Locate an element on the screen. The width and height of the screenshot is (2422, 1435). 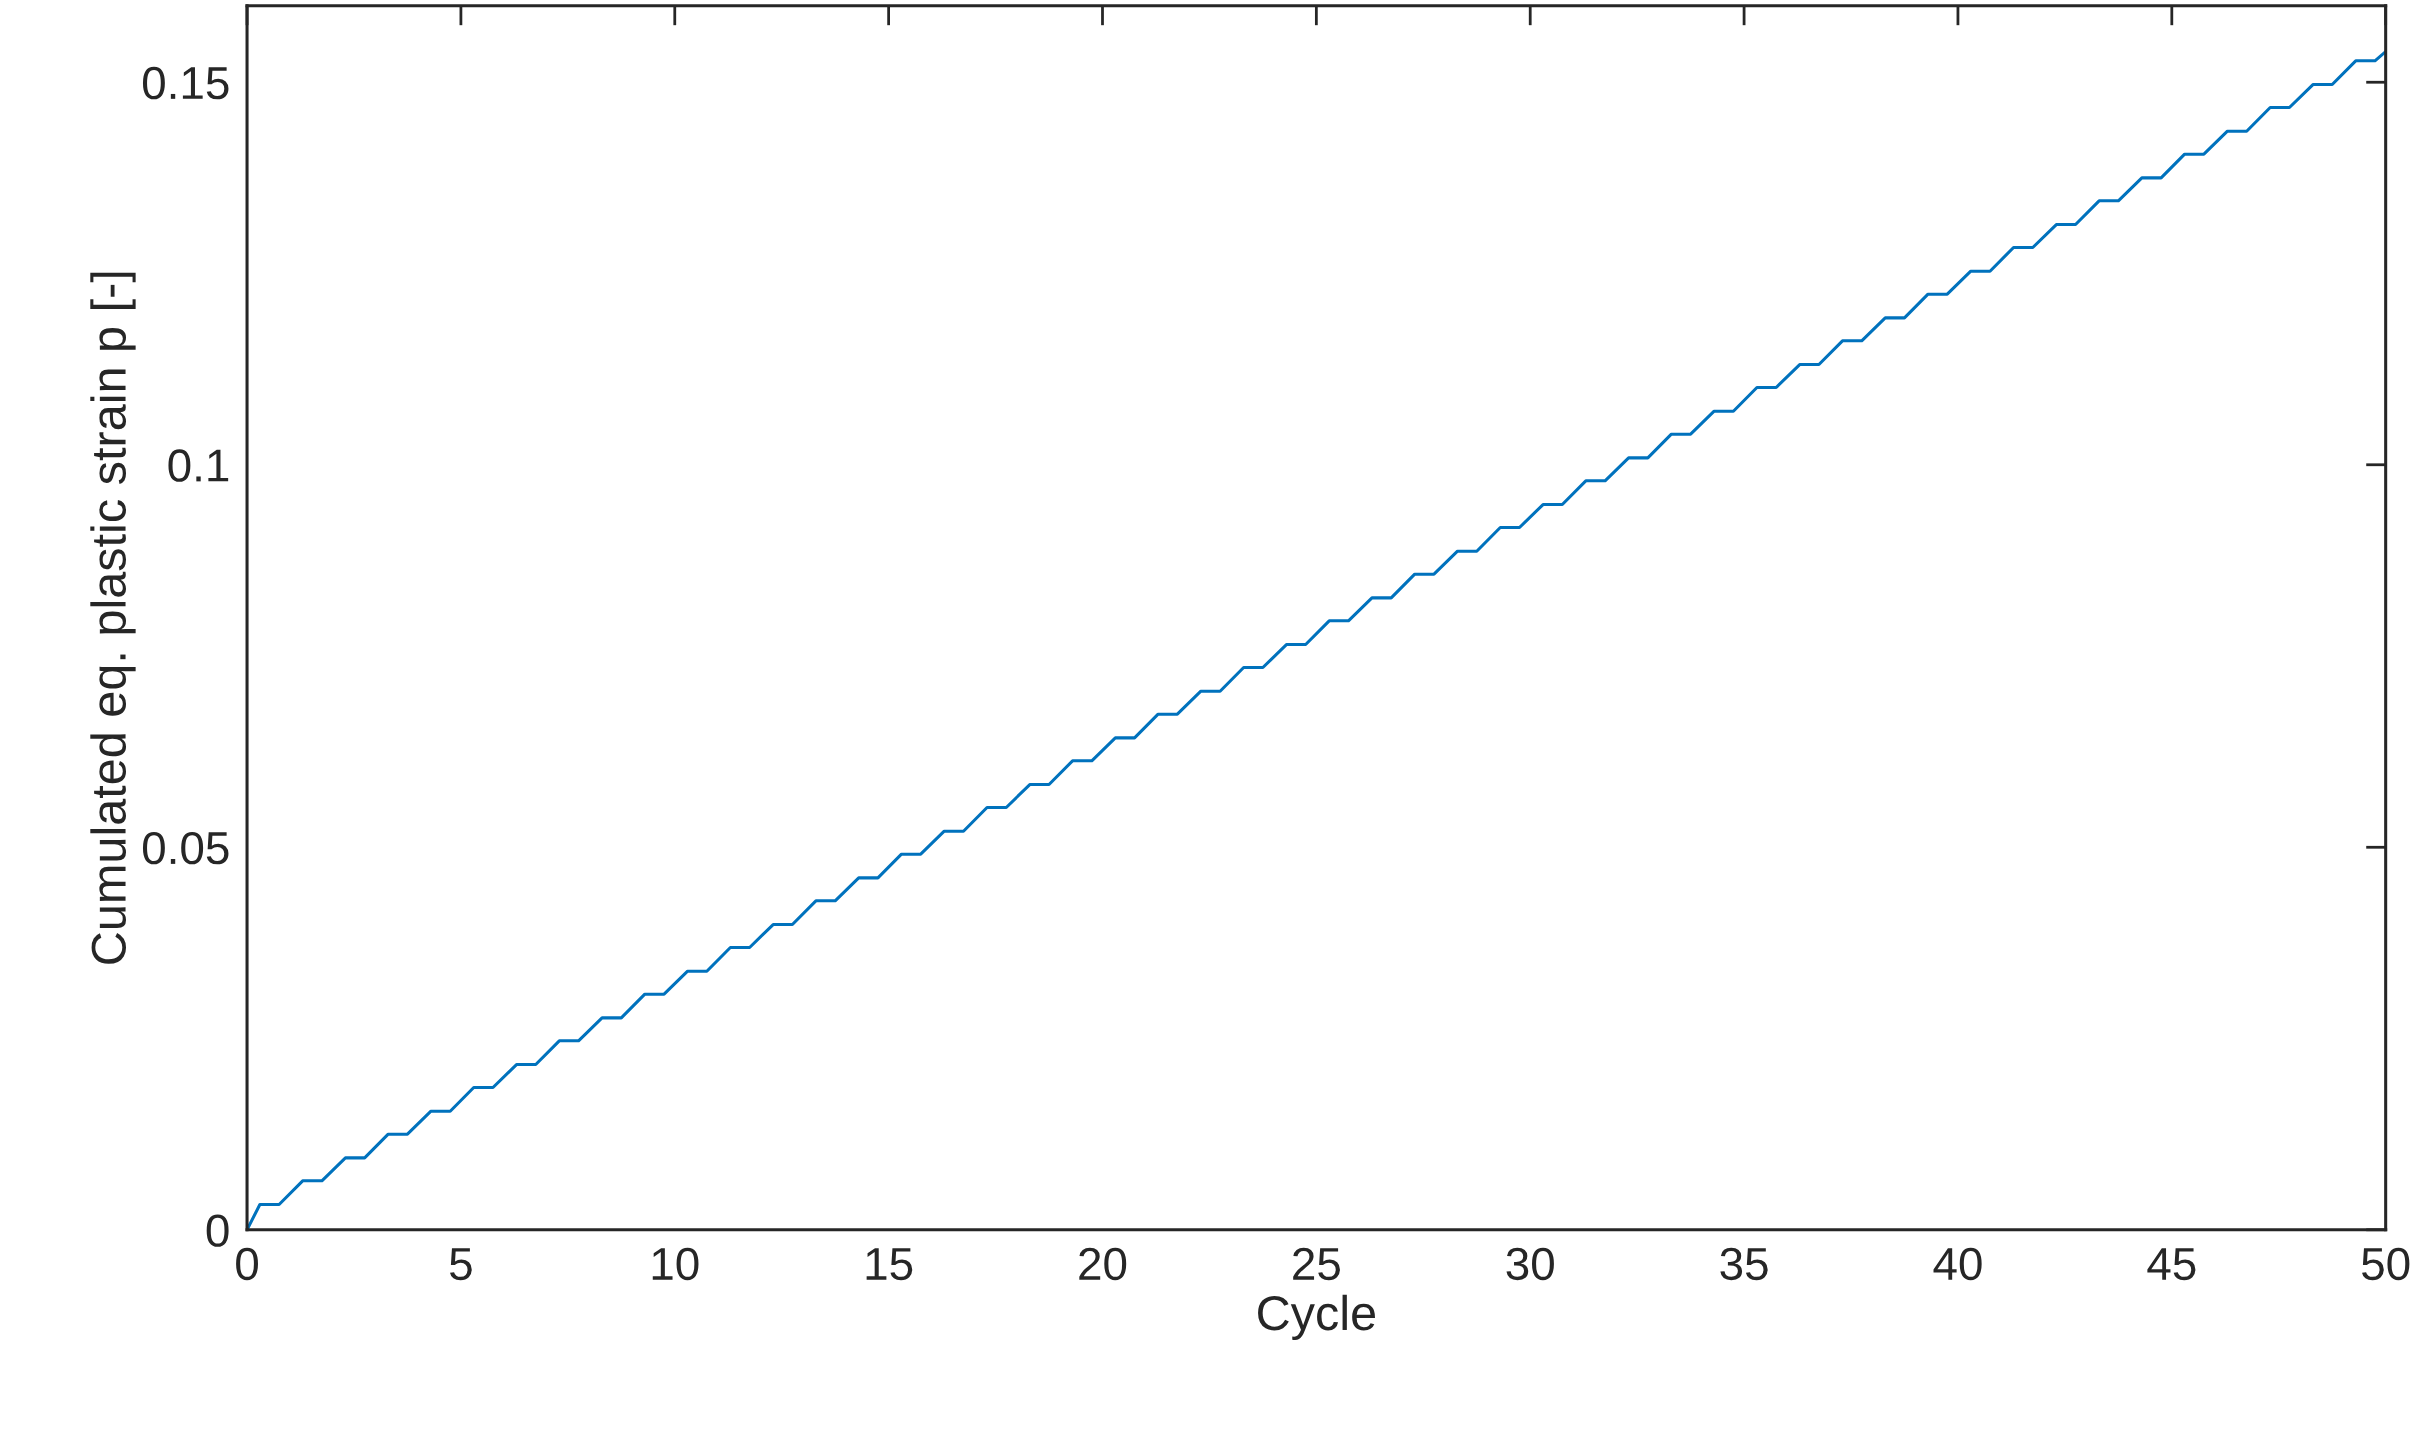
y-axis-title: Cumulated eq. plastic strain p [-] is located at coordinates (113, 618).